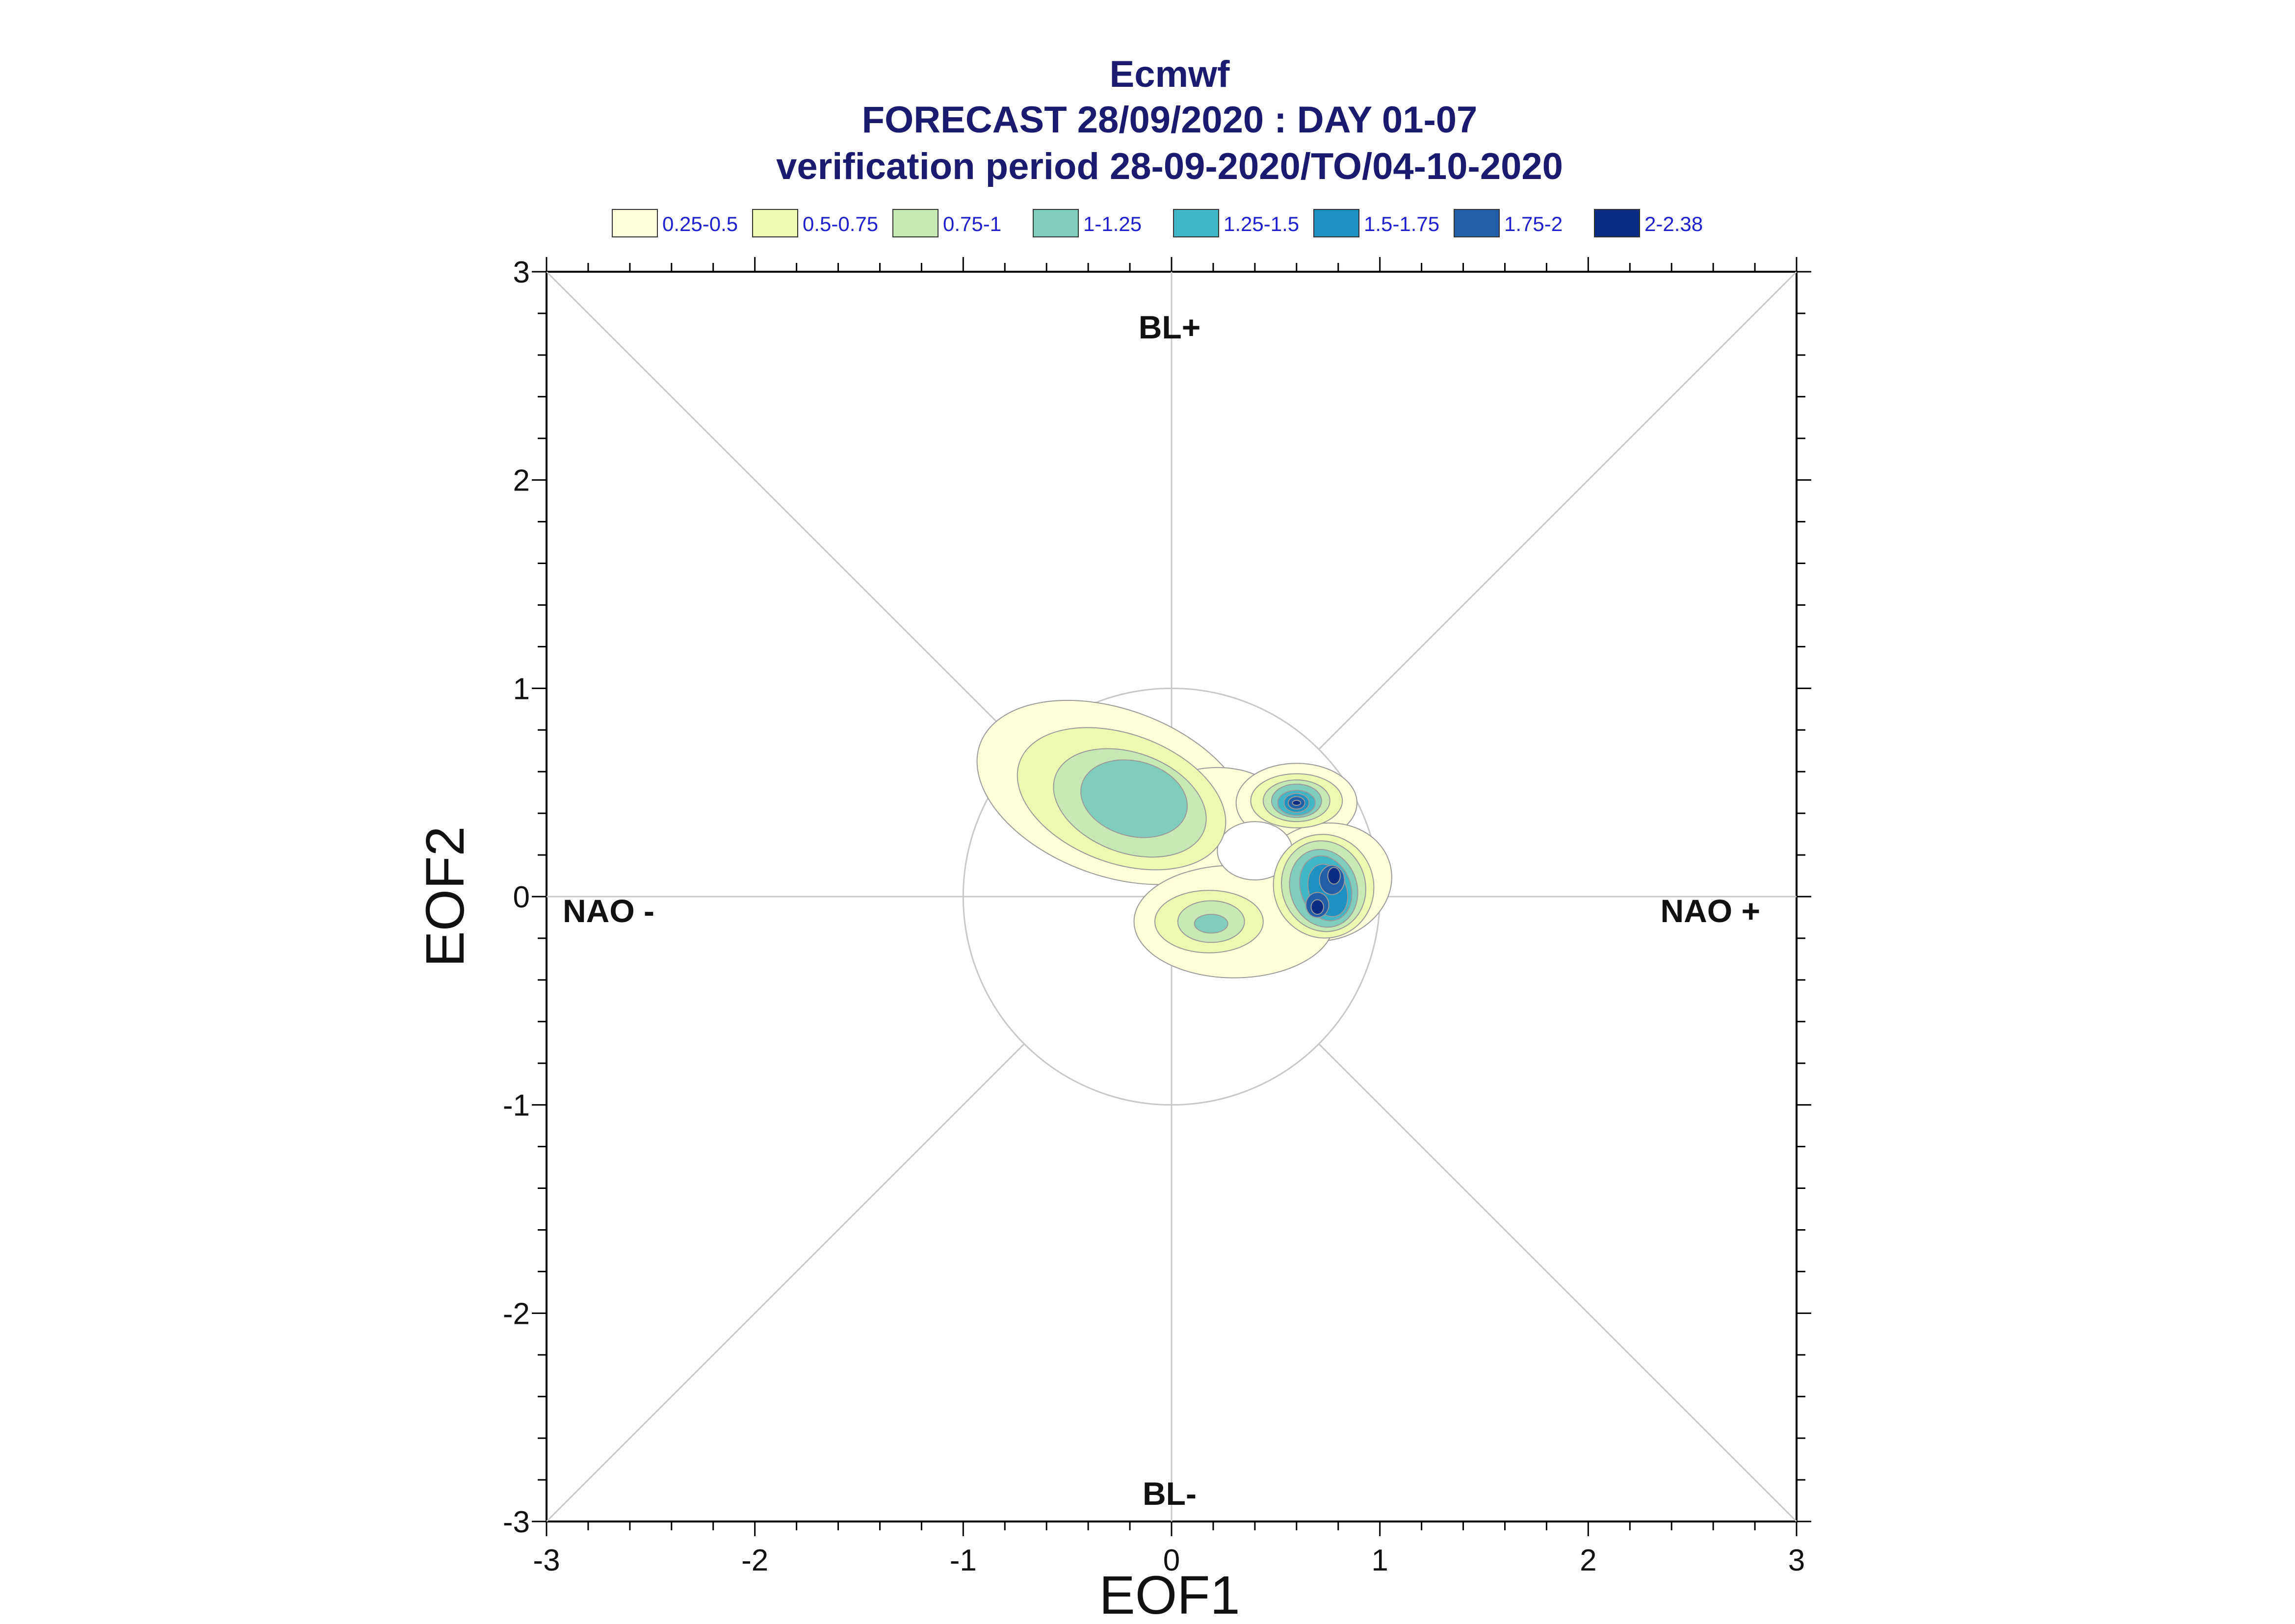  Describe the element at coordinates (521, 897) in the screenshot. I see `y-tick-label: 0` at that location.